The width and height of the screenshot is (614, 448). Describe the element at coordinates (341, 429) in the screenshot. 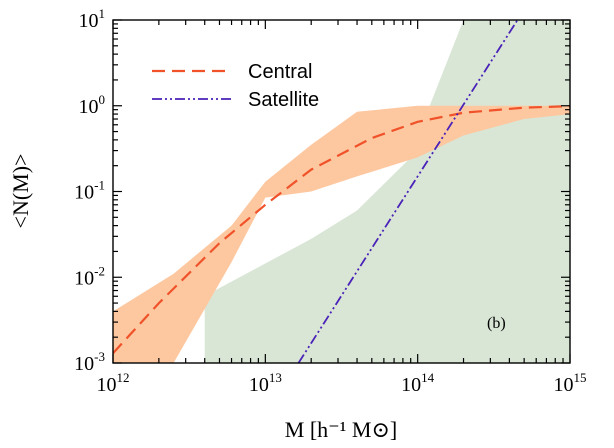

I see `x-axis-label: M [h⁻¹ M⊙]` at that location.